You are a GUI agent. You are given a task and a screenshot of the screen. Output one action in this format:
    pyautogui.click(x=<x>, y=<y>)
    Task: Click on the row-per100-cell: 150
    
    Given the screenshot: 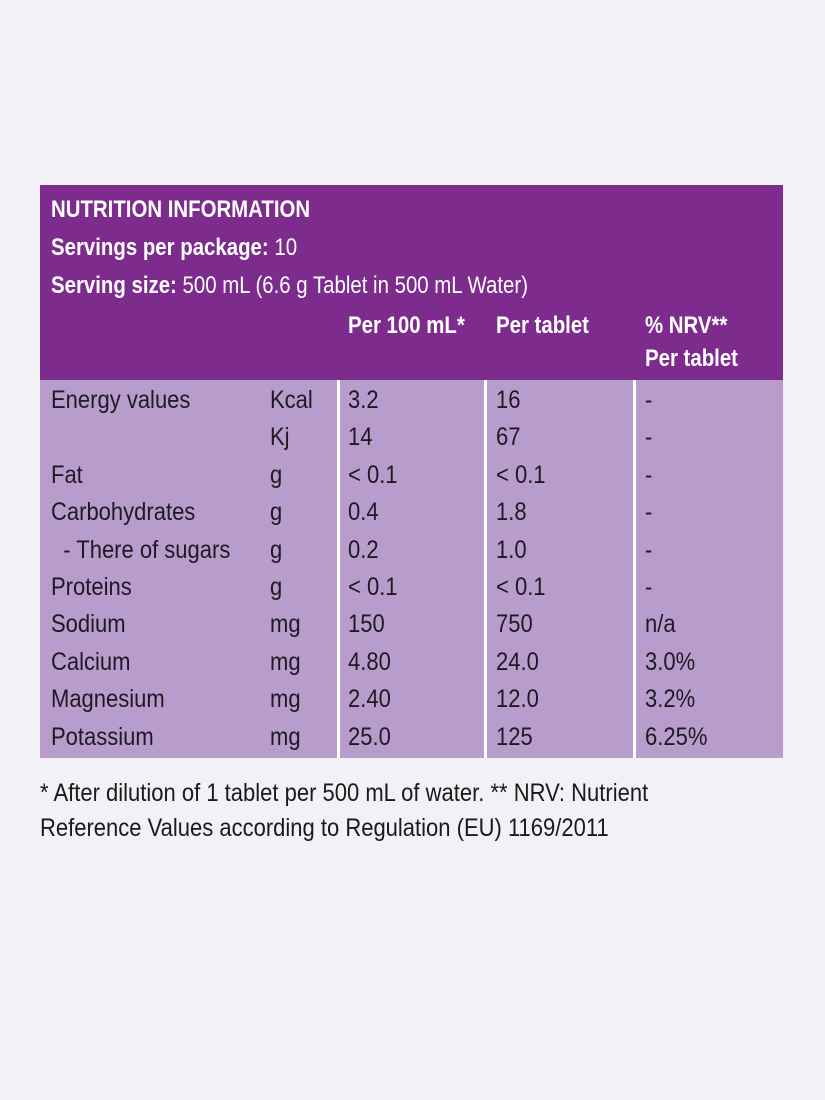 What is the action you would take?
    pyautogui.click(x=366, y=624)
    